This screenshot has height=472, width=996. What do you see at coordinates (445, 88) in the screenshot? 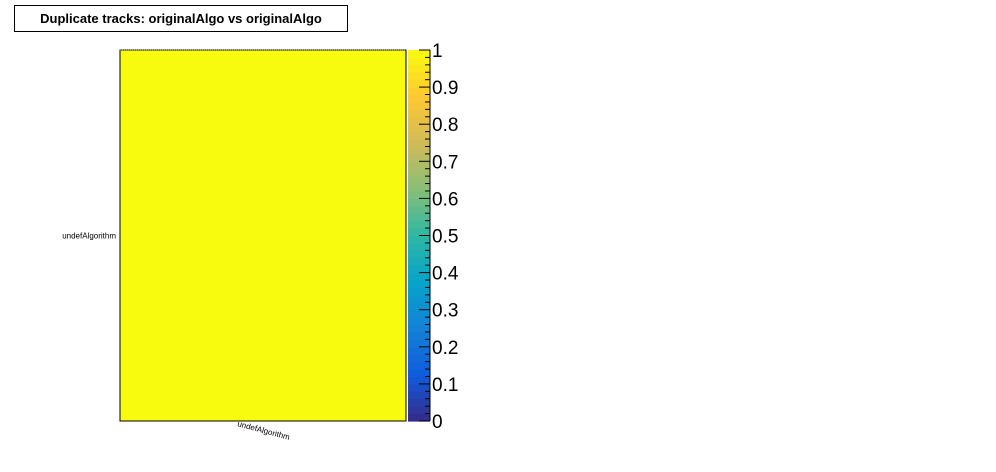
I see `colorbar-tick-label: 0.9` at bounding box center [445, 88].